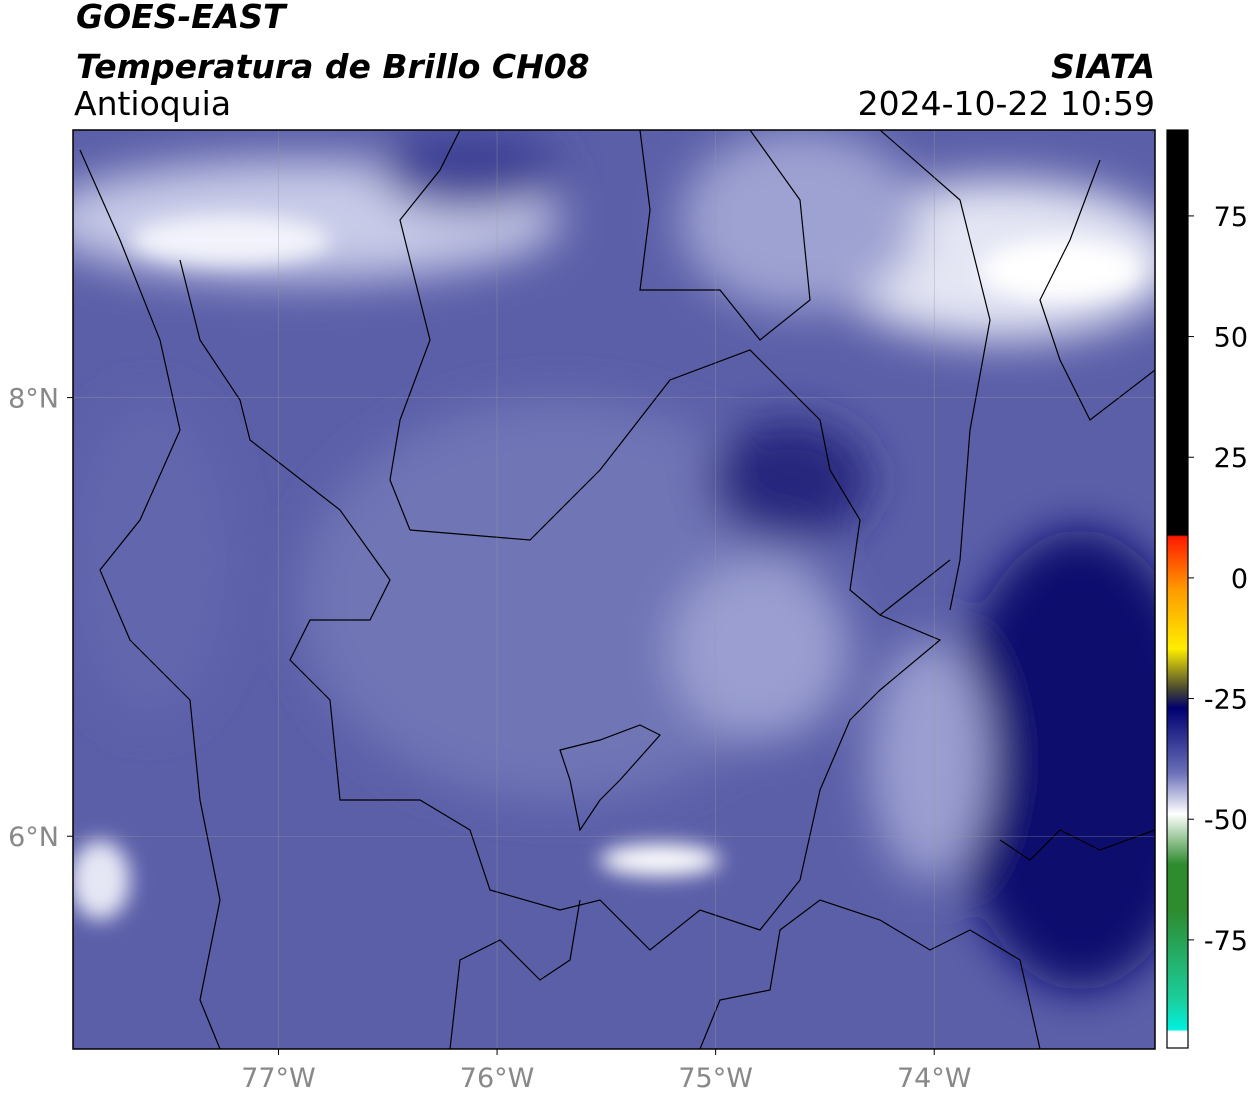 The height and width of the screenshot is (1103, 1252). Describe the element at coordinates (1231, 217) in the screenshot. I see `colorbar-tick-label: 75` at that location.